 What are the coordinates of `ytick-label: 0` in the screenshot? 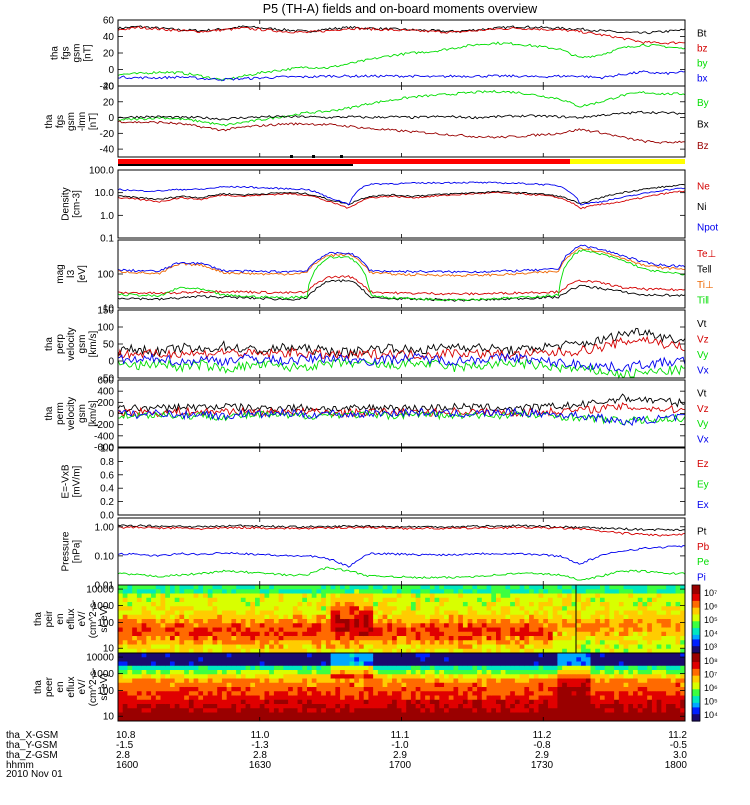 It's located at (111, 414).